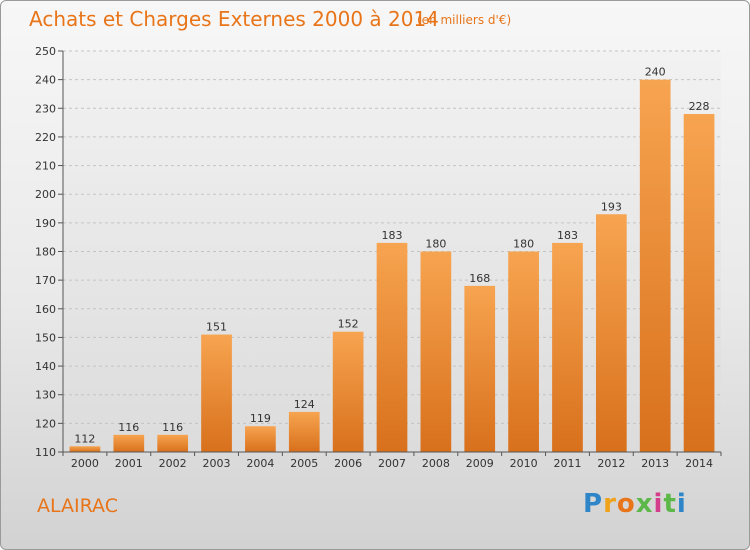 This screenshot has height=550, width=750. Describe the element at coordinates (655, 463) in the screenshot. I see `x-tick-label: 2013` at that location.